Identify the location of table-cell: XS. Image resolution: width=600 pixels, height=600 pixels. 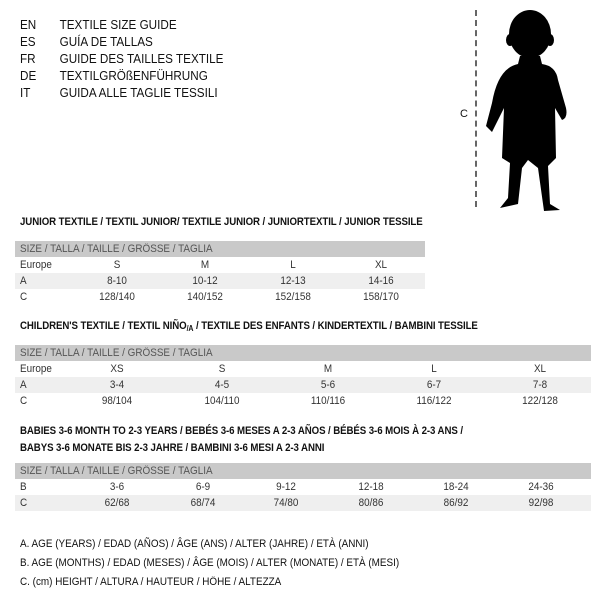
(117, 369).